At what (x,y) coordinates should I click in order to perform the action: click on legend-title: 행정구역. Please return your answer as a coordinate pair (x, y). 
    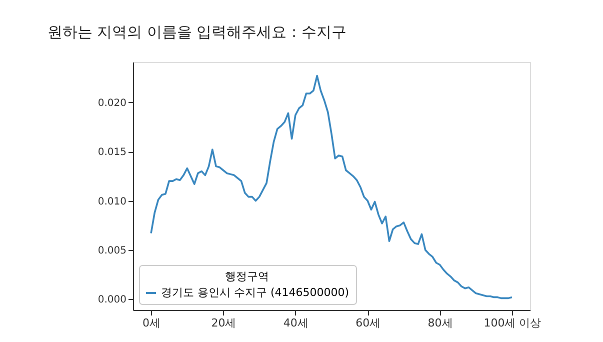
    Looking at the image, I should click on (247, 276).